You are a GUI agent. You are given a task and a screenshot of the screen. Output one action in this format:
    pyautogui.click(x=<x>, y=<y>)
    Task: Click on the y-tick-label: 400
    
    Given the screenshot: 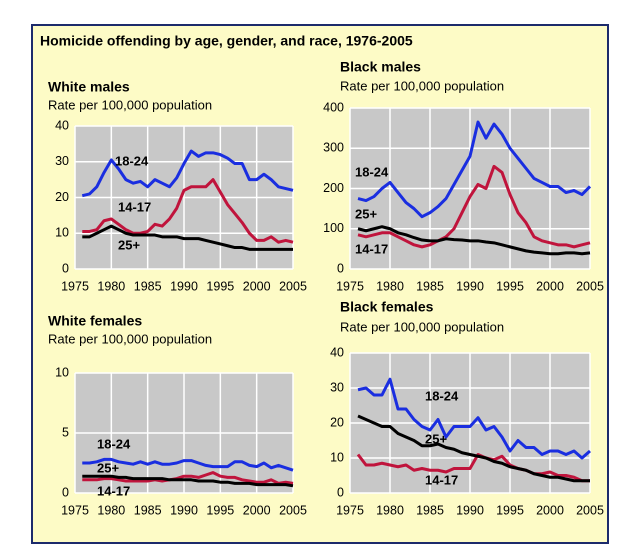 What is the action you would take?
    pyautogui.click(x=333, y=107)
    